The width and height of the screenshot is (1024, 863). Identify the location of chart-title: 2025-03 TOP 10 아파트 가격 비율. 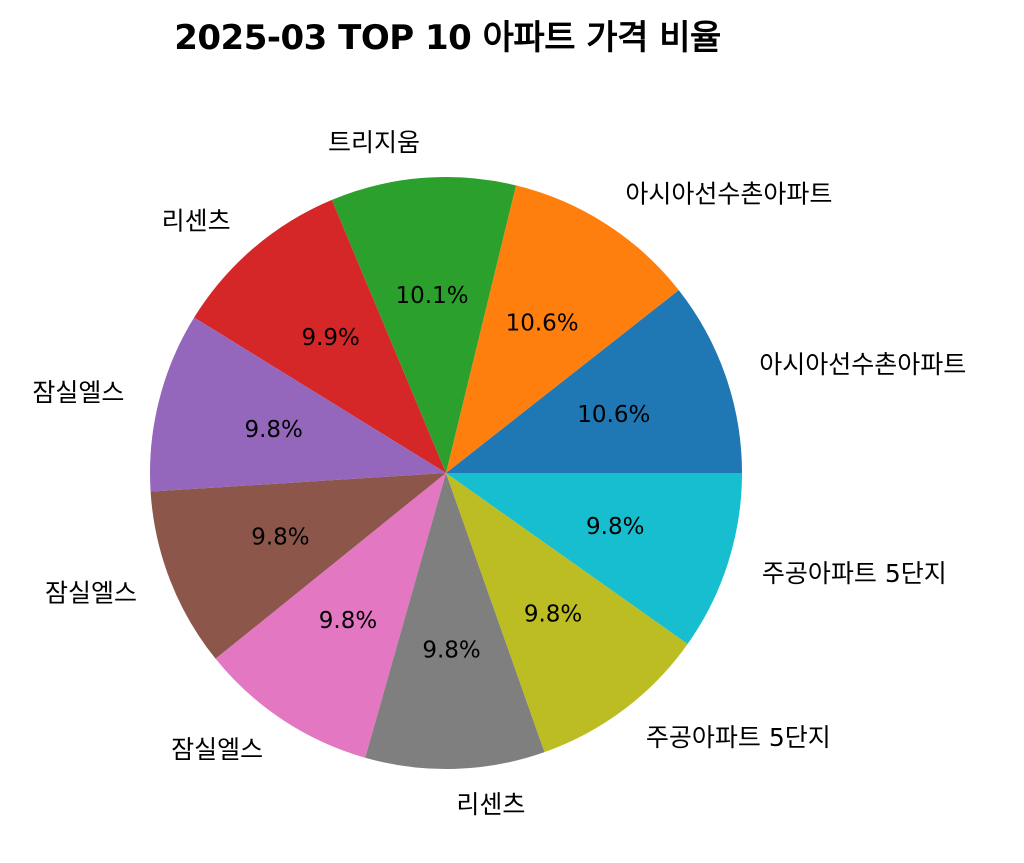
(447, 38).